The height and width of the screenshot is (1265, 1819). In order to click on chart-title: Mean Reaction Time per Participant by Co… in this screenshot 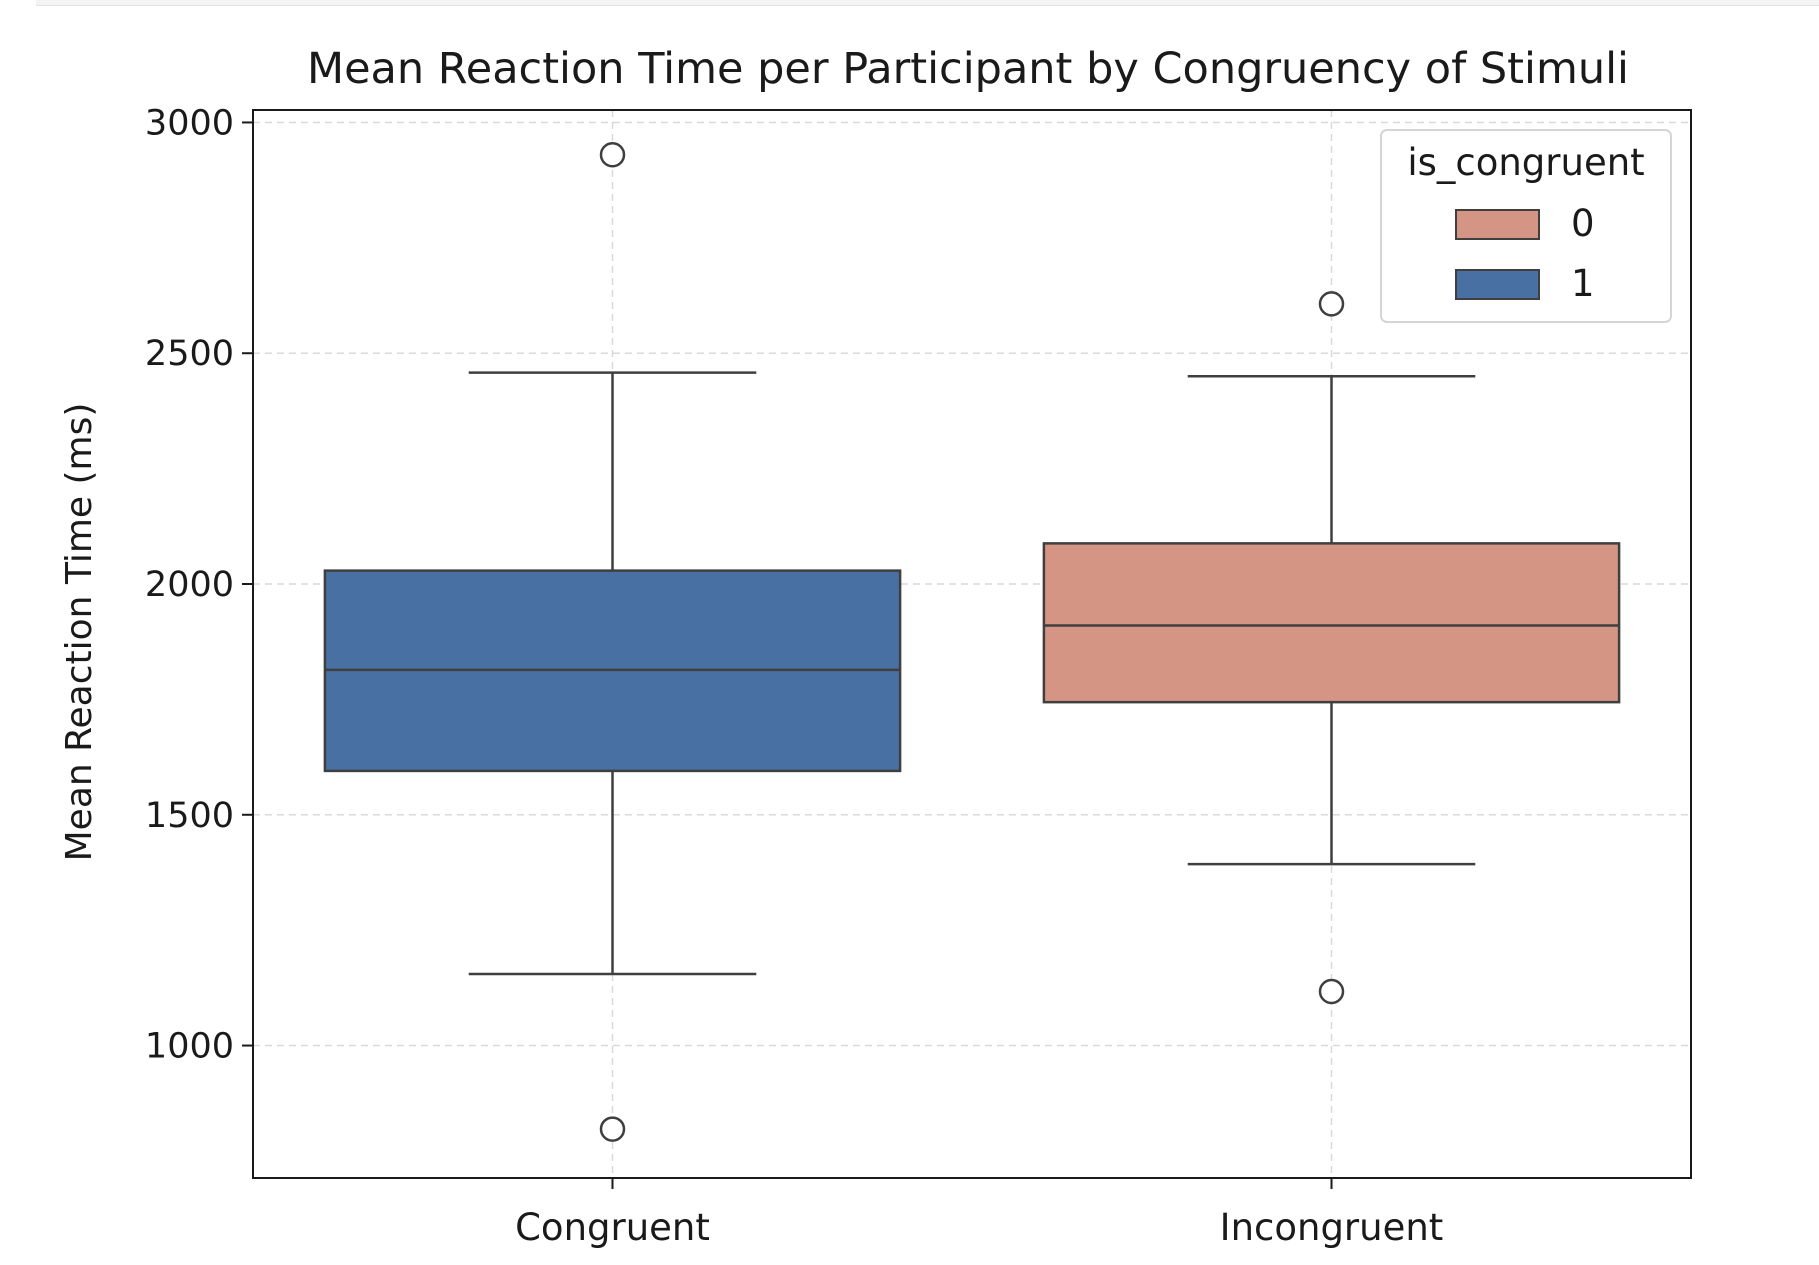, I will do `click(968, 69)`.